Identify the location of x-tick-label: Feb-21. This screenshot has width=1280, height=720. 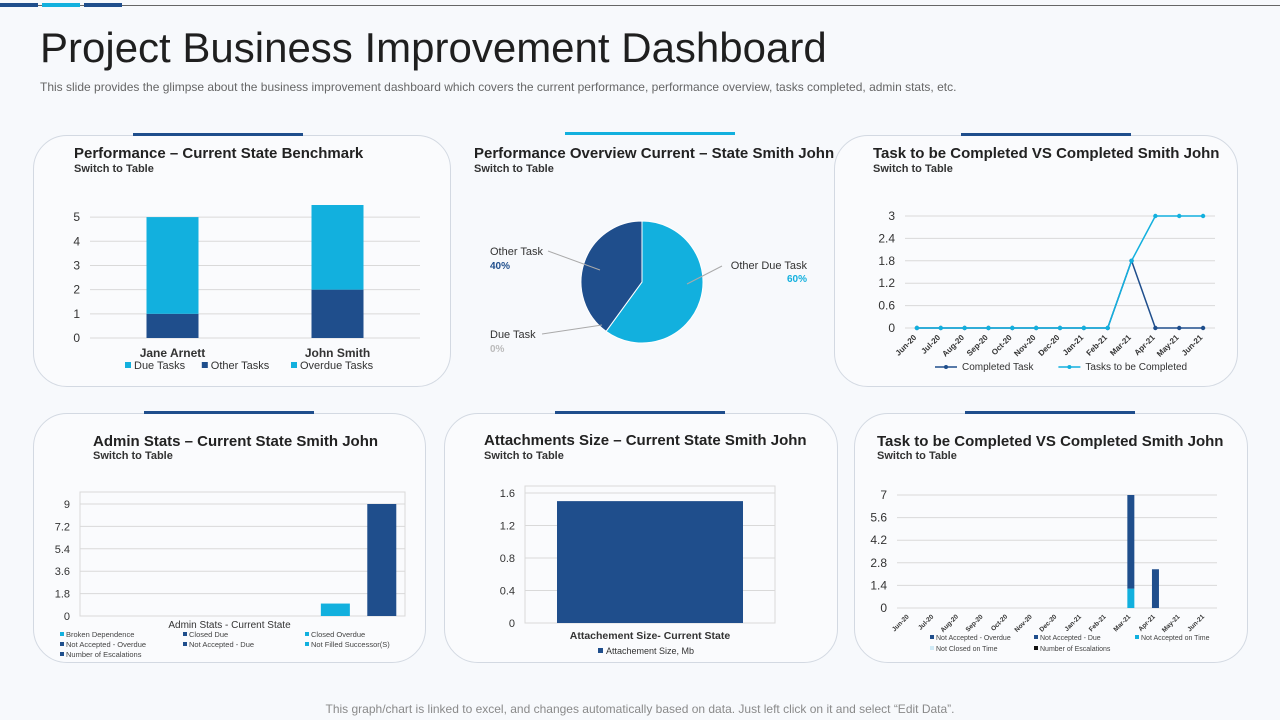
(1098, 623).